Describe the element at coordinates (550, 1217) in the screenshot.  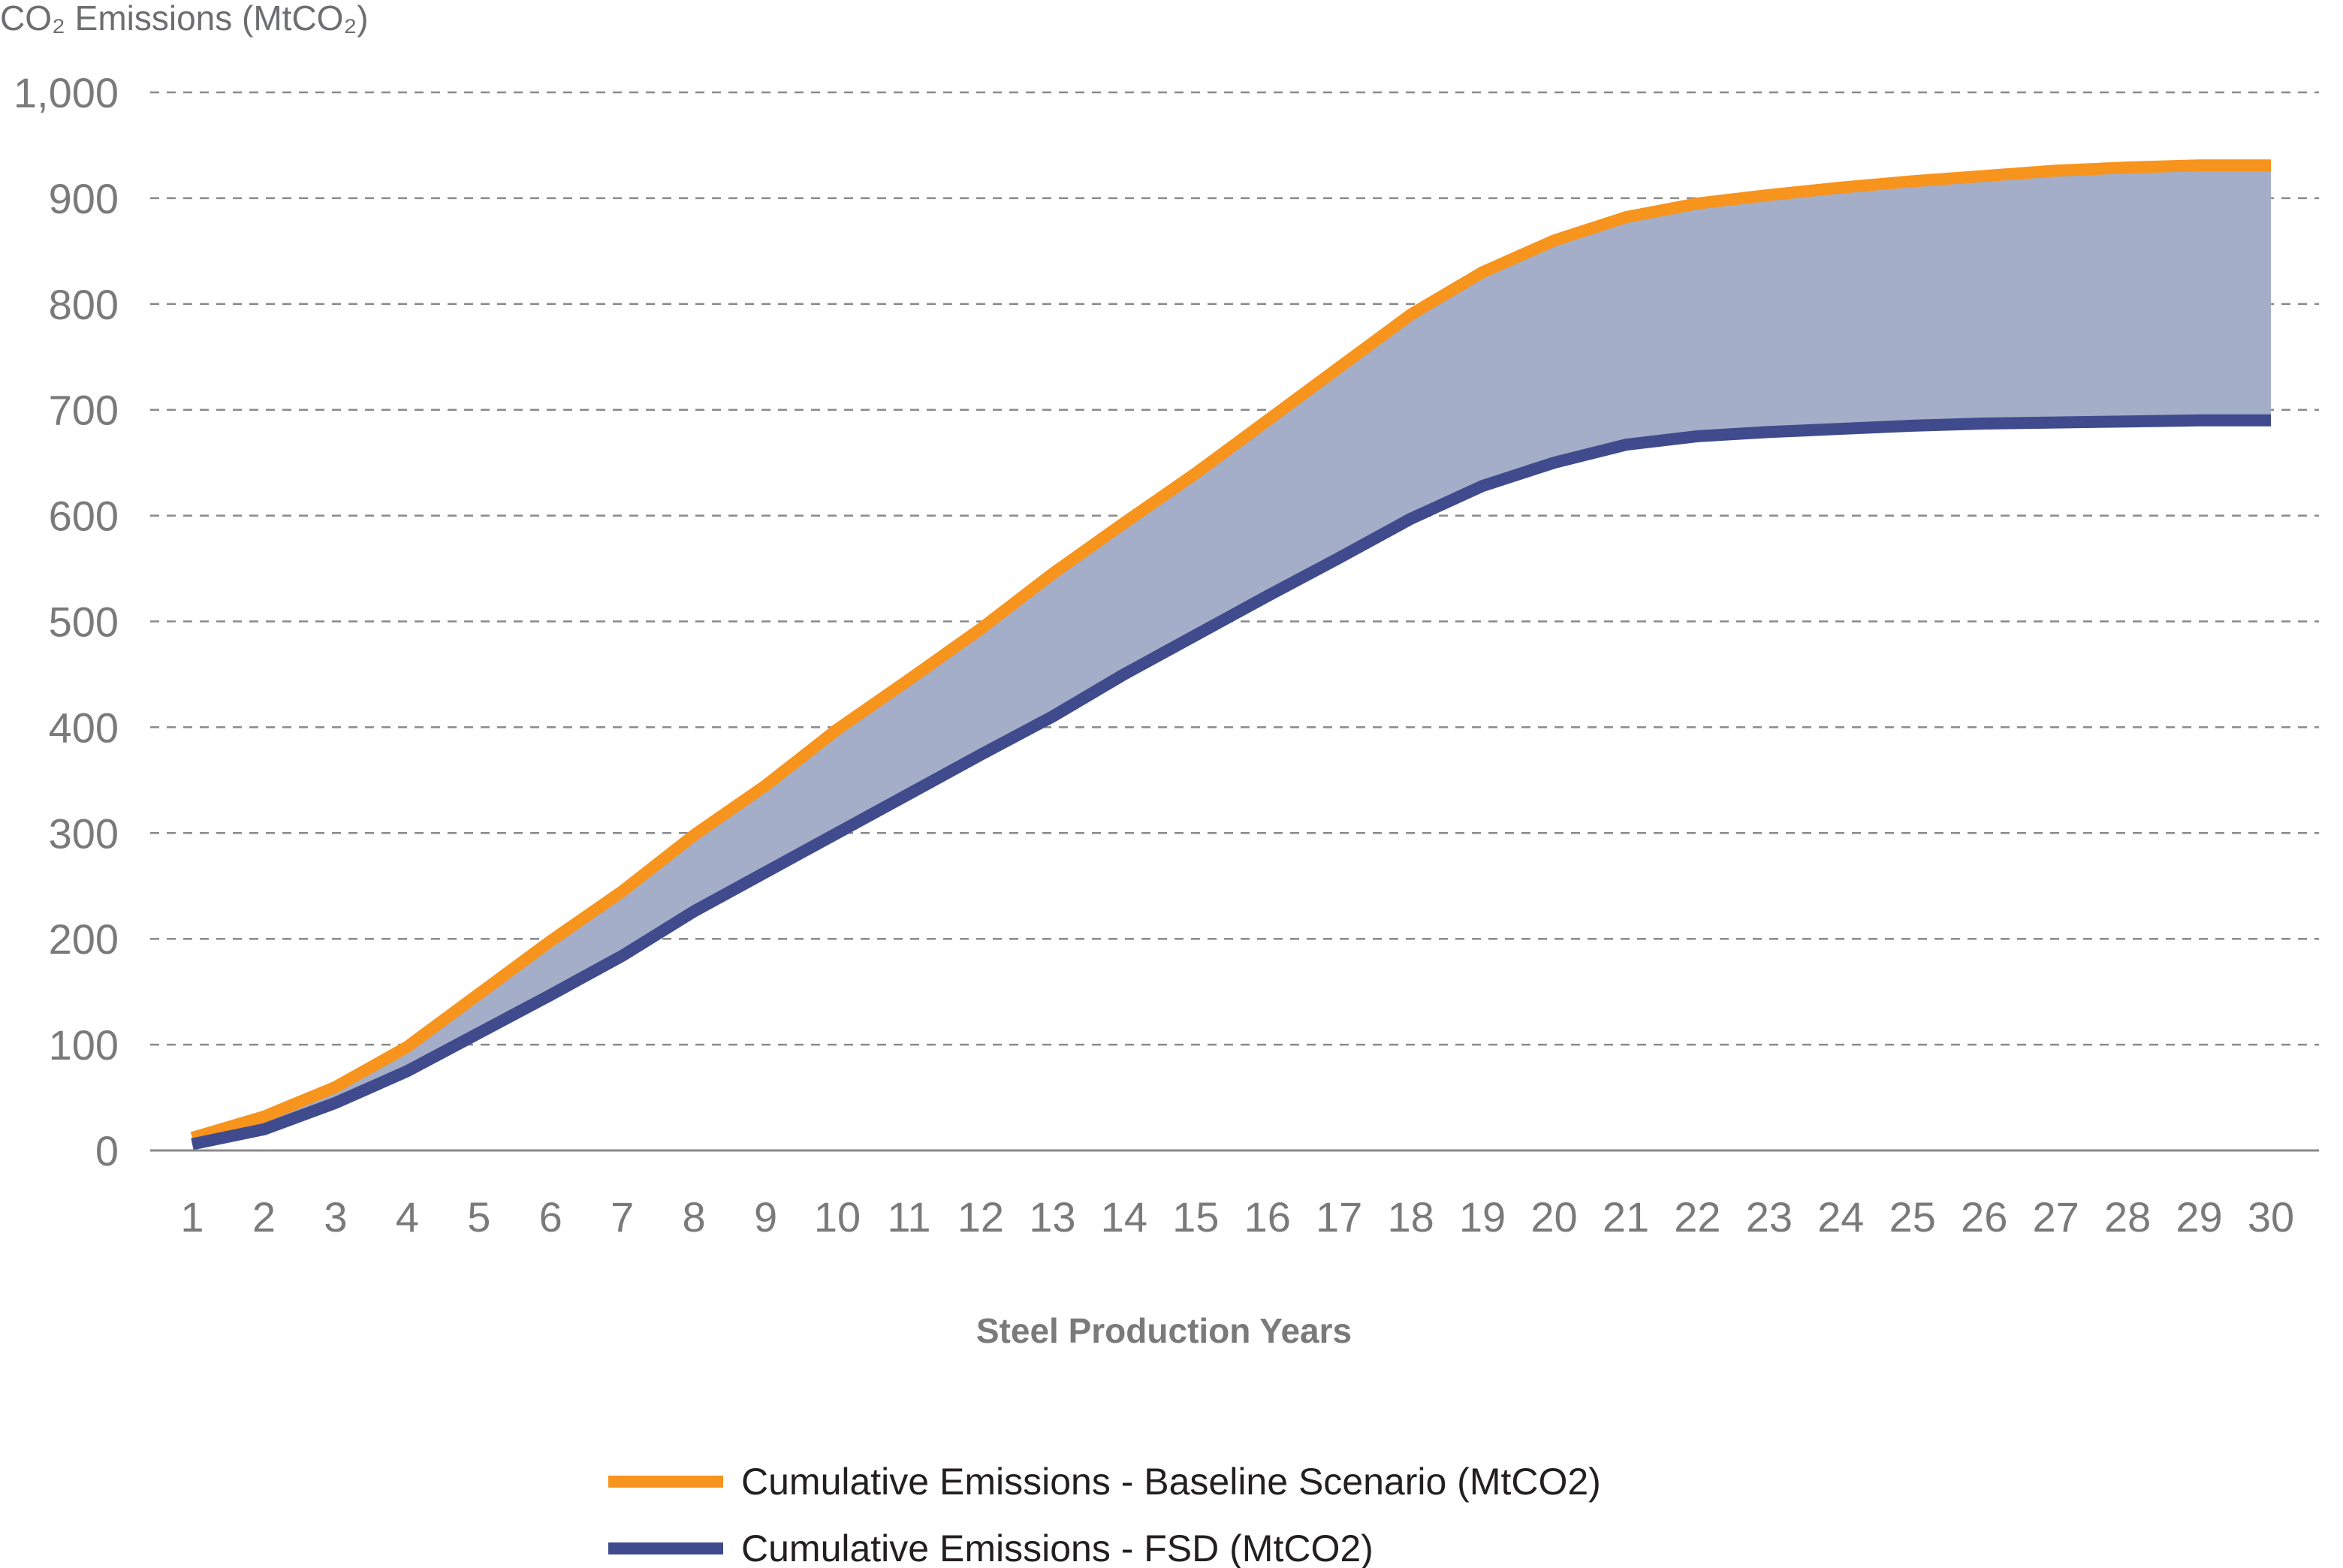
I see `x-tick-label: 6` at that location.